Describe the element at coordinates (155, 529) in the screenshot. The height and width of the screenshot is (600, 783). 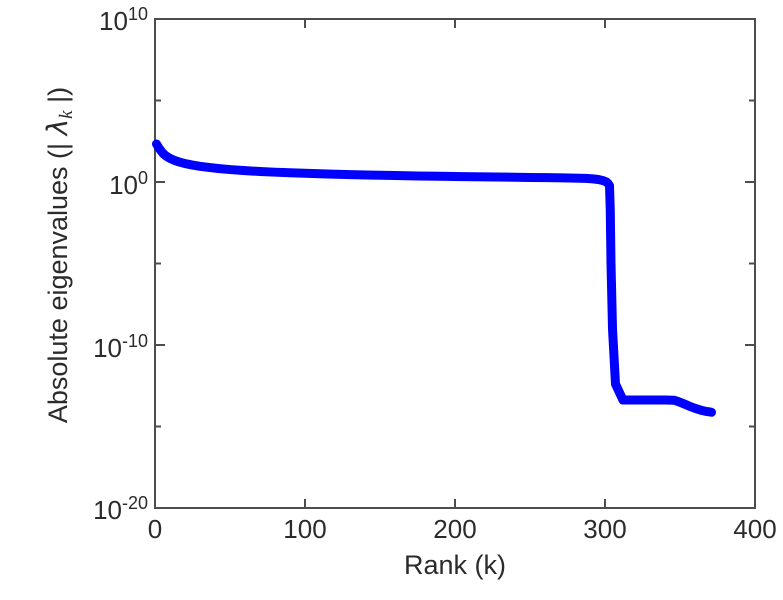
I see `x-tick-label-0: 0` at that location.